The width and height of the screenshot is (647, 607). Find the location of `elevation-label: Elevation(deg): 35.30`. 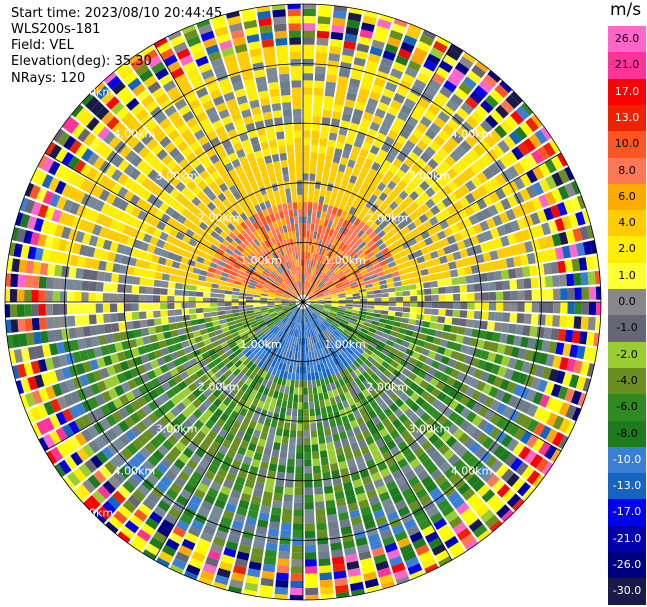

elevation-label: Elevation(deg): 35.30 is located at coordinates (81, 61).